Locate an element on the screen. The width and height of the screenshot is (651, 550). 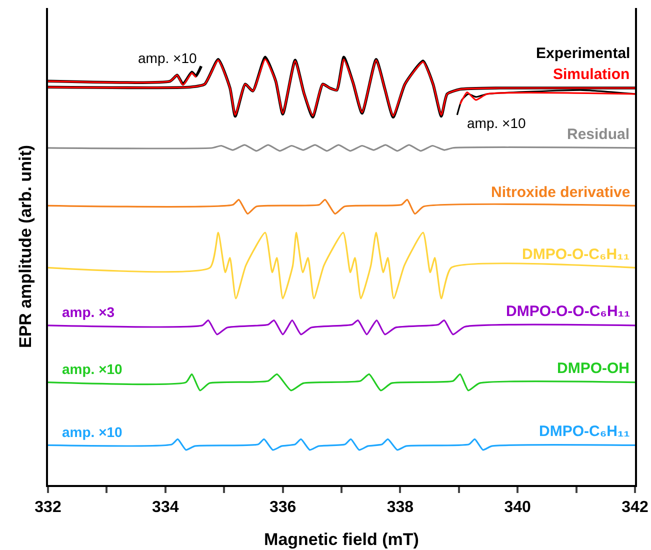
series-label: Residual is located at coordinates (598, 134).